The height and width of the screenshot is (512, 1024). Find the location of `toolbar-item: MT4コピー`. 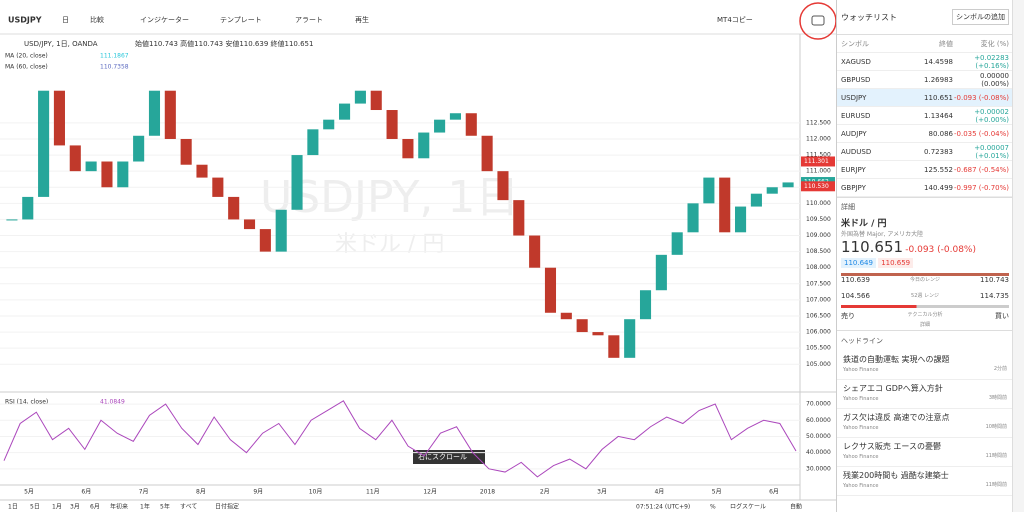

toolbar-item: MT4コピー is located at coordinates (735, 20).